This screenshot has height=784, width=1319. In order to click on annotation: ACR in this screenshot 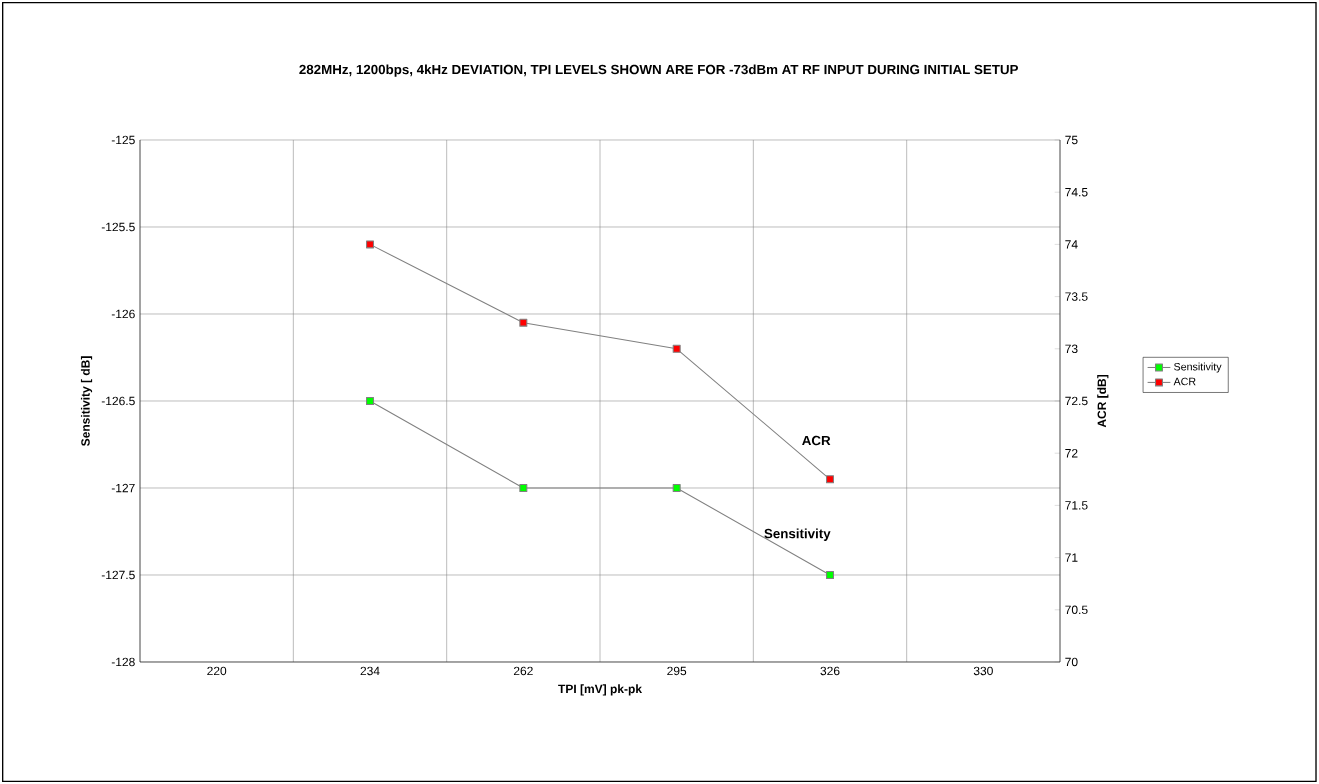, I will do `click(816, 440)`.